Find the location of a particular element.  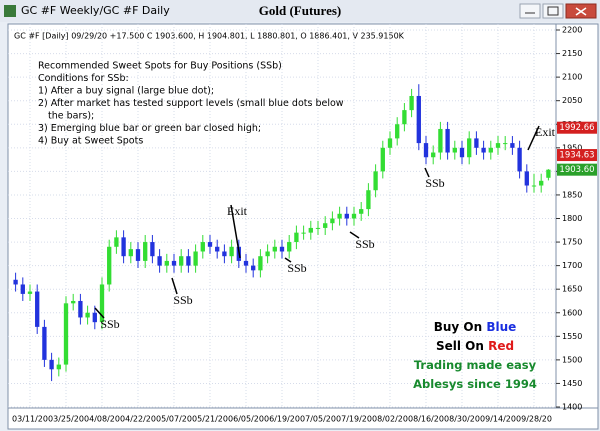

x-tick-label: 04/08/20 is located at coordinates (102, 419).